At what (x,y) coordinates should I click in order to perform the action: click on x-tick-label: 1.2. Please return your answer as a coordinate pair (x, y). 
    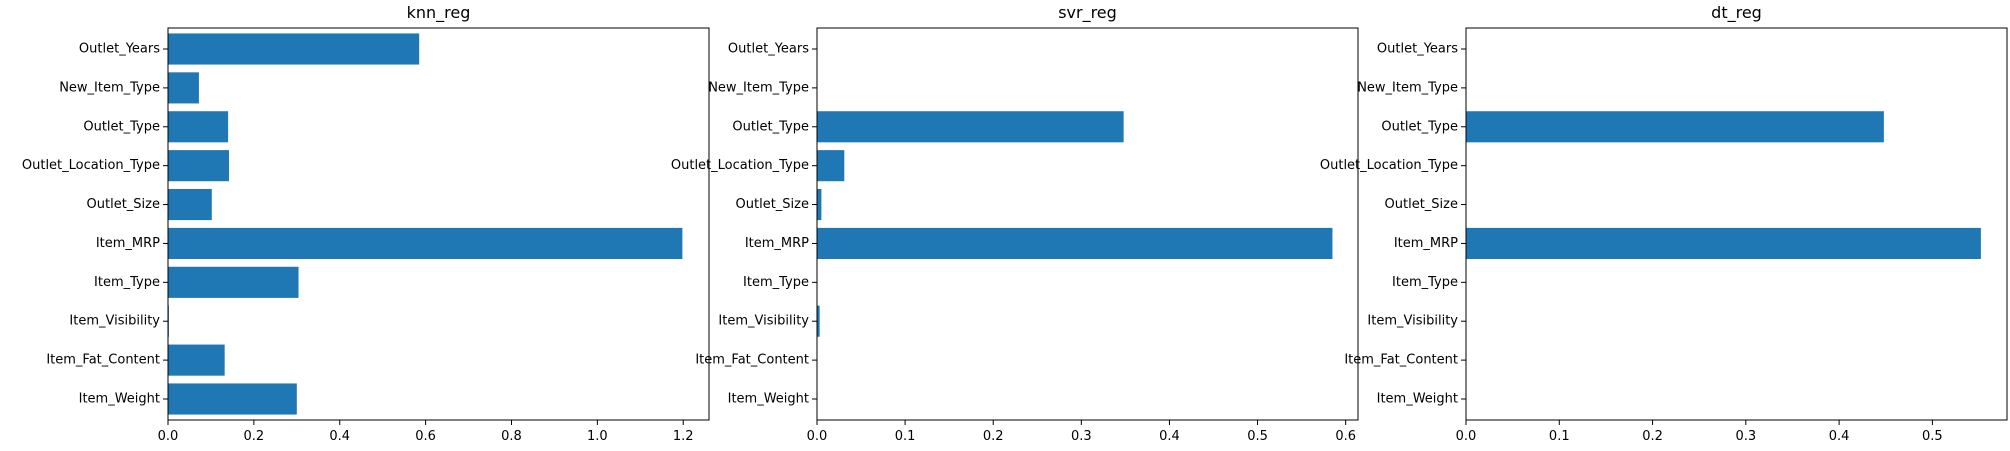
    Looking at the image, I should click on (683, 436).